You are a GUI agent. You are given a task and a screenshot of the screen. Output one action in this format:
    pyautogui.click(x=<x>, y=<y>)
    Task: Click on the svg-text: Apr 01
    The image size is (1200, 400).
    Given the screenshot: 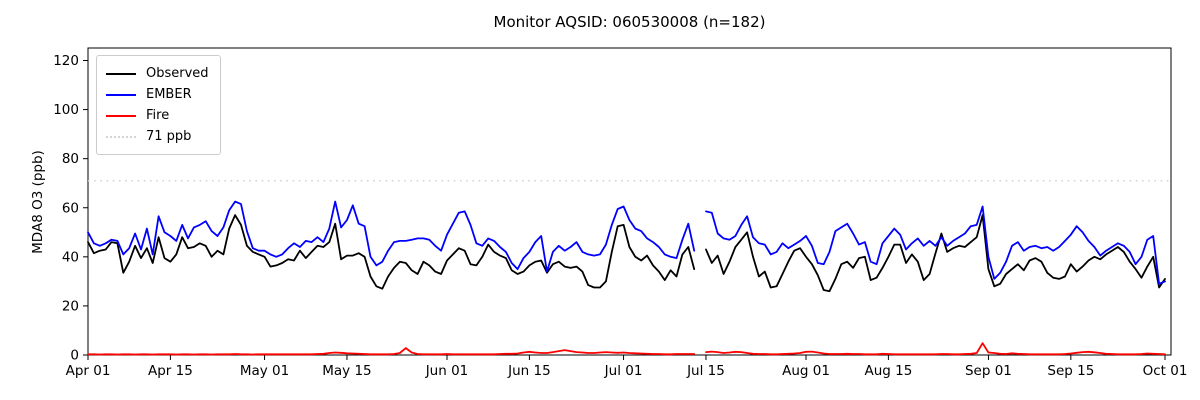 What is the action you would take?
    pyautogui.click(x=88, y=371)
    